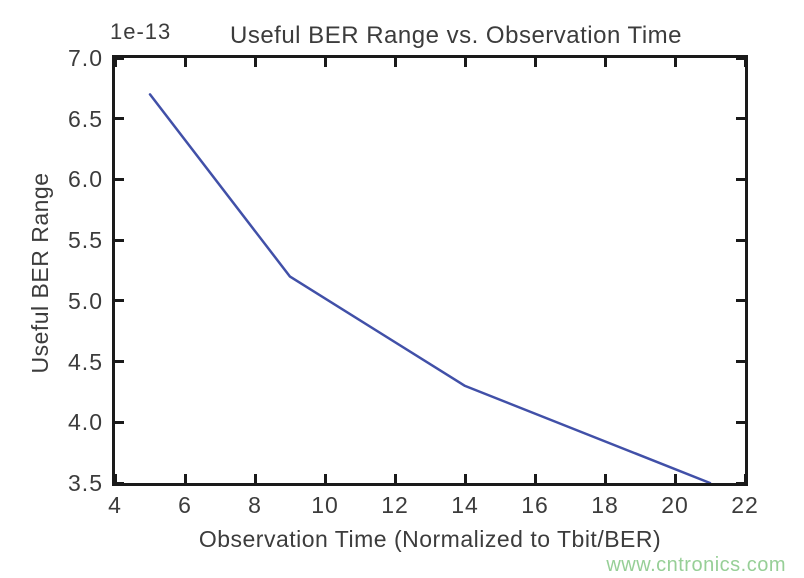  Describe the element at coordinates (85, 58) in the screenshot. I see `y-tick-label: 7.0` at that location.